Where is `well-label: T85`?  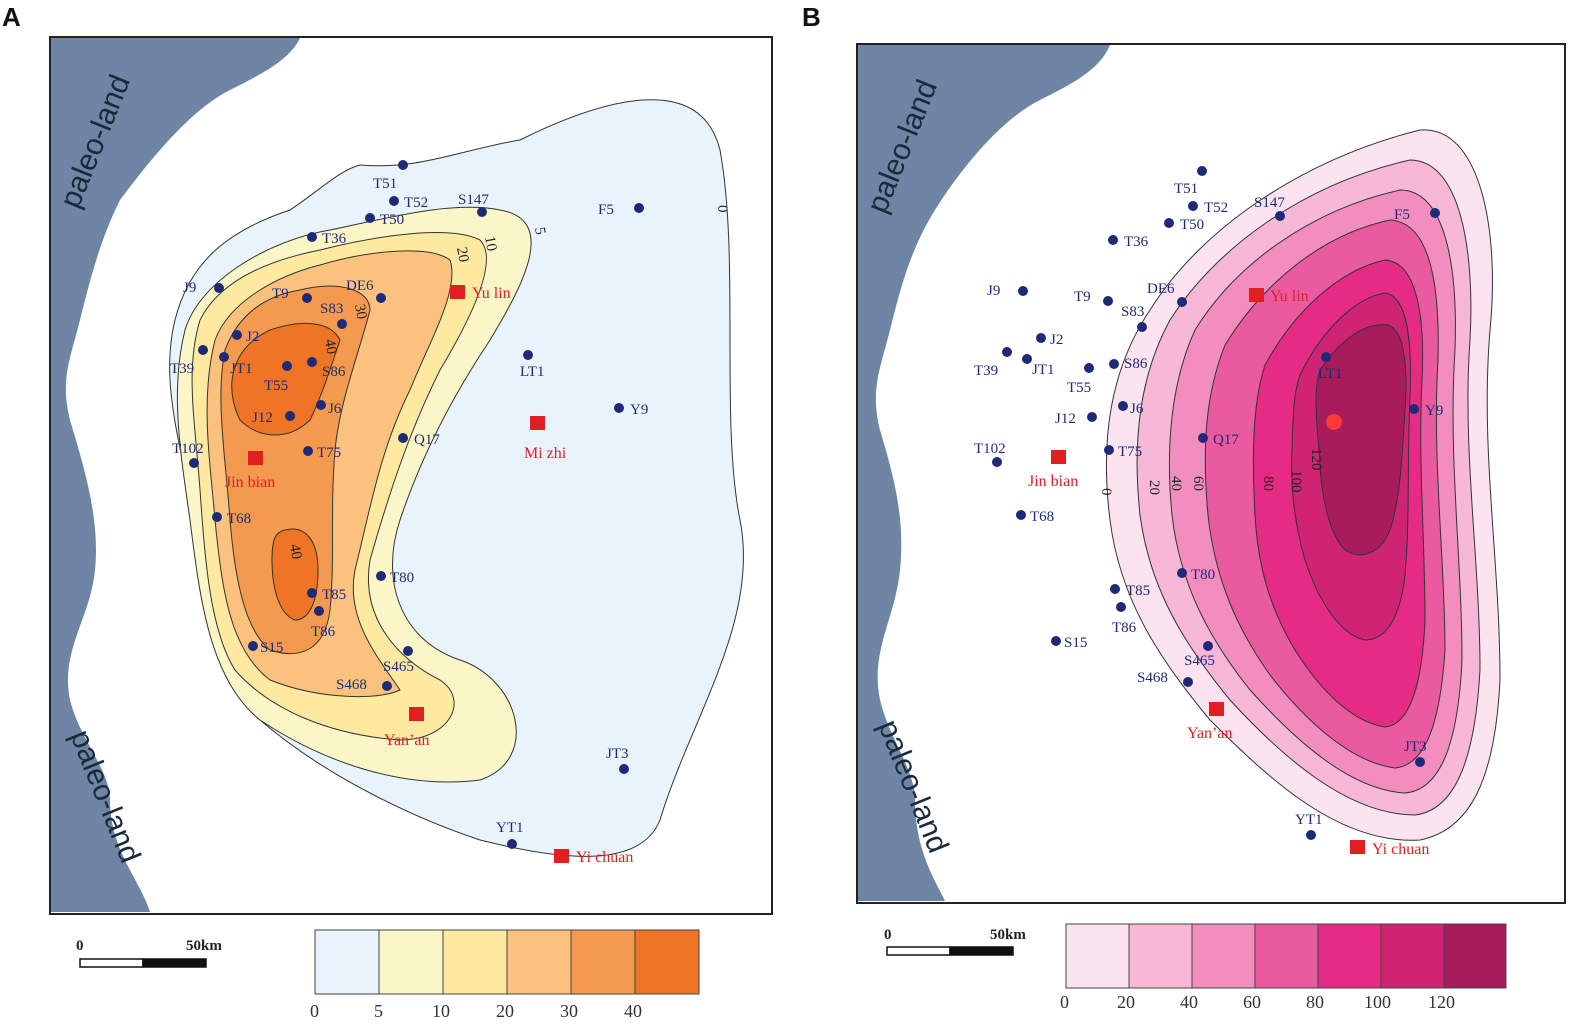
well-label: T85 is located at coordinates (1138, 591).